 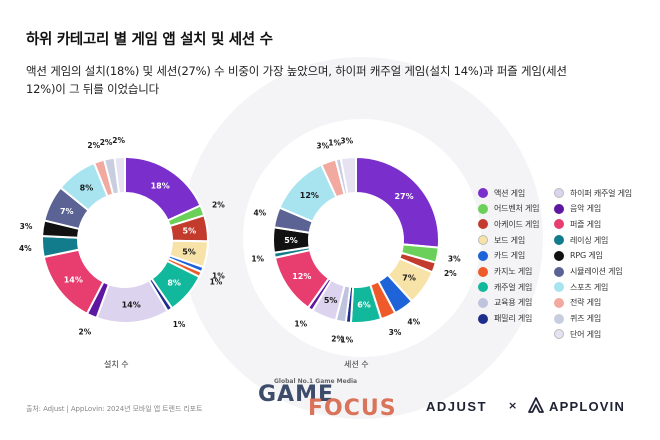 I want to click on legend-item: 어드벤처 게임, so click(x=509, y=209).